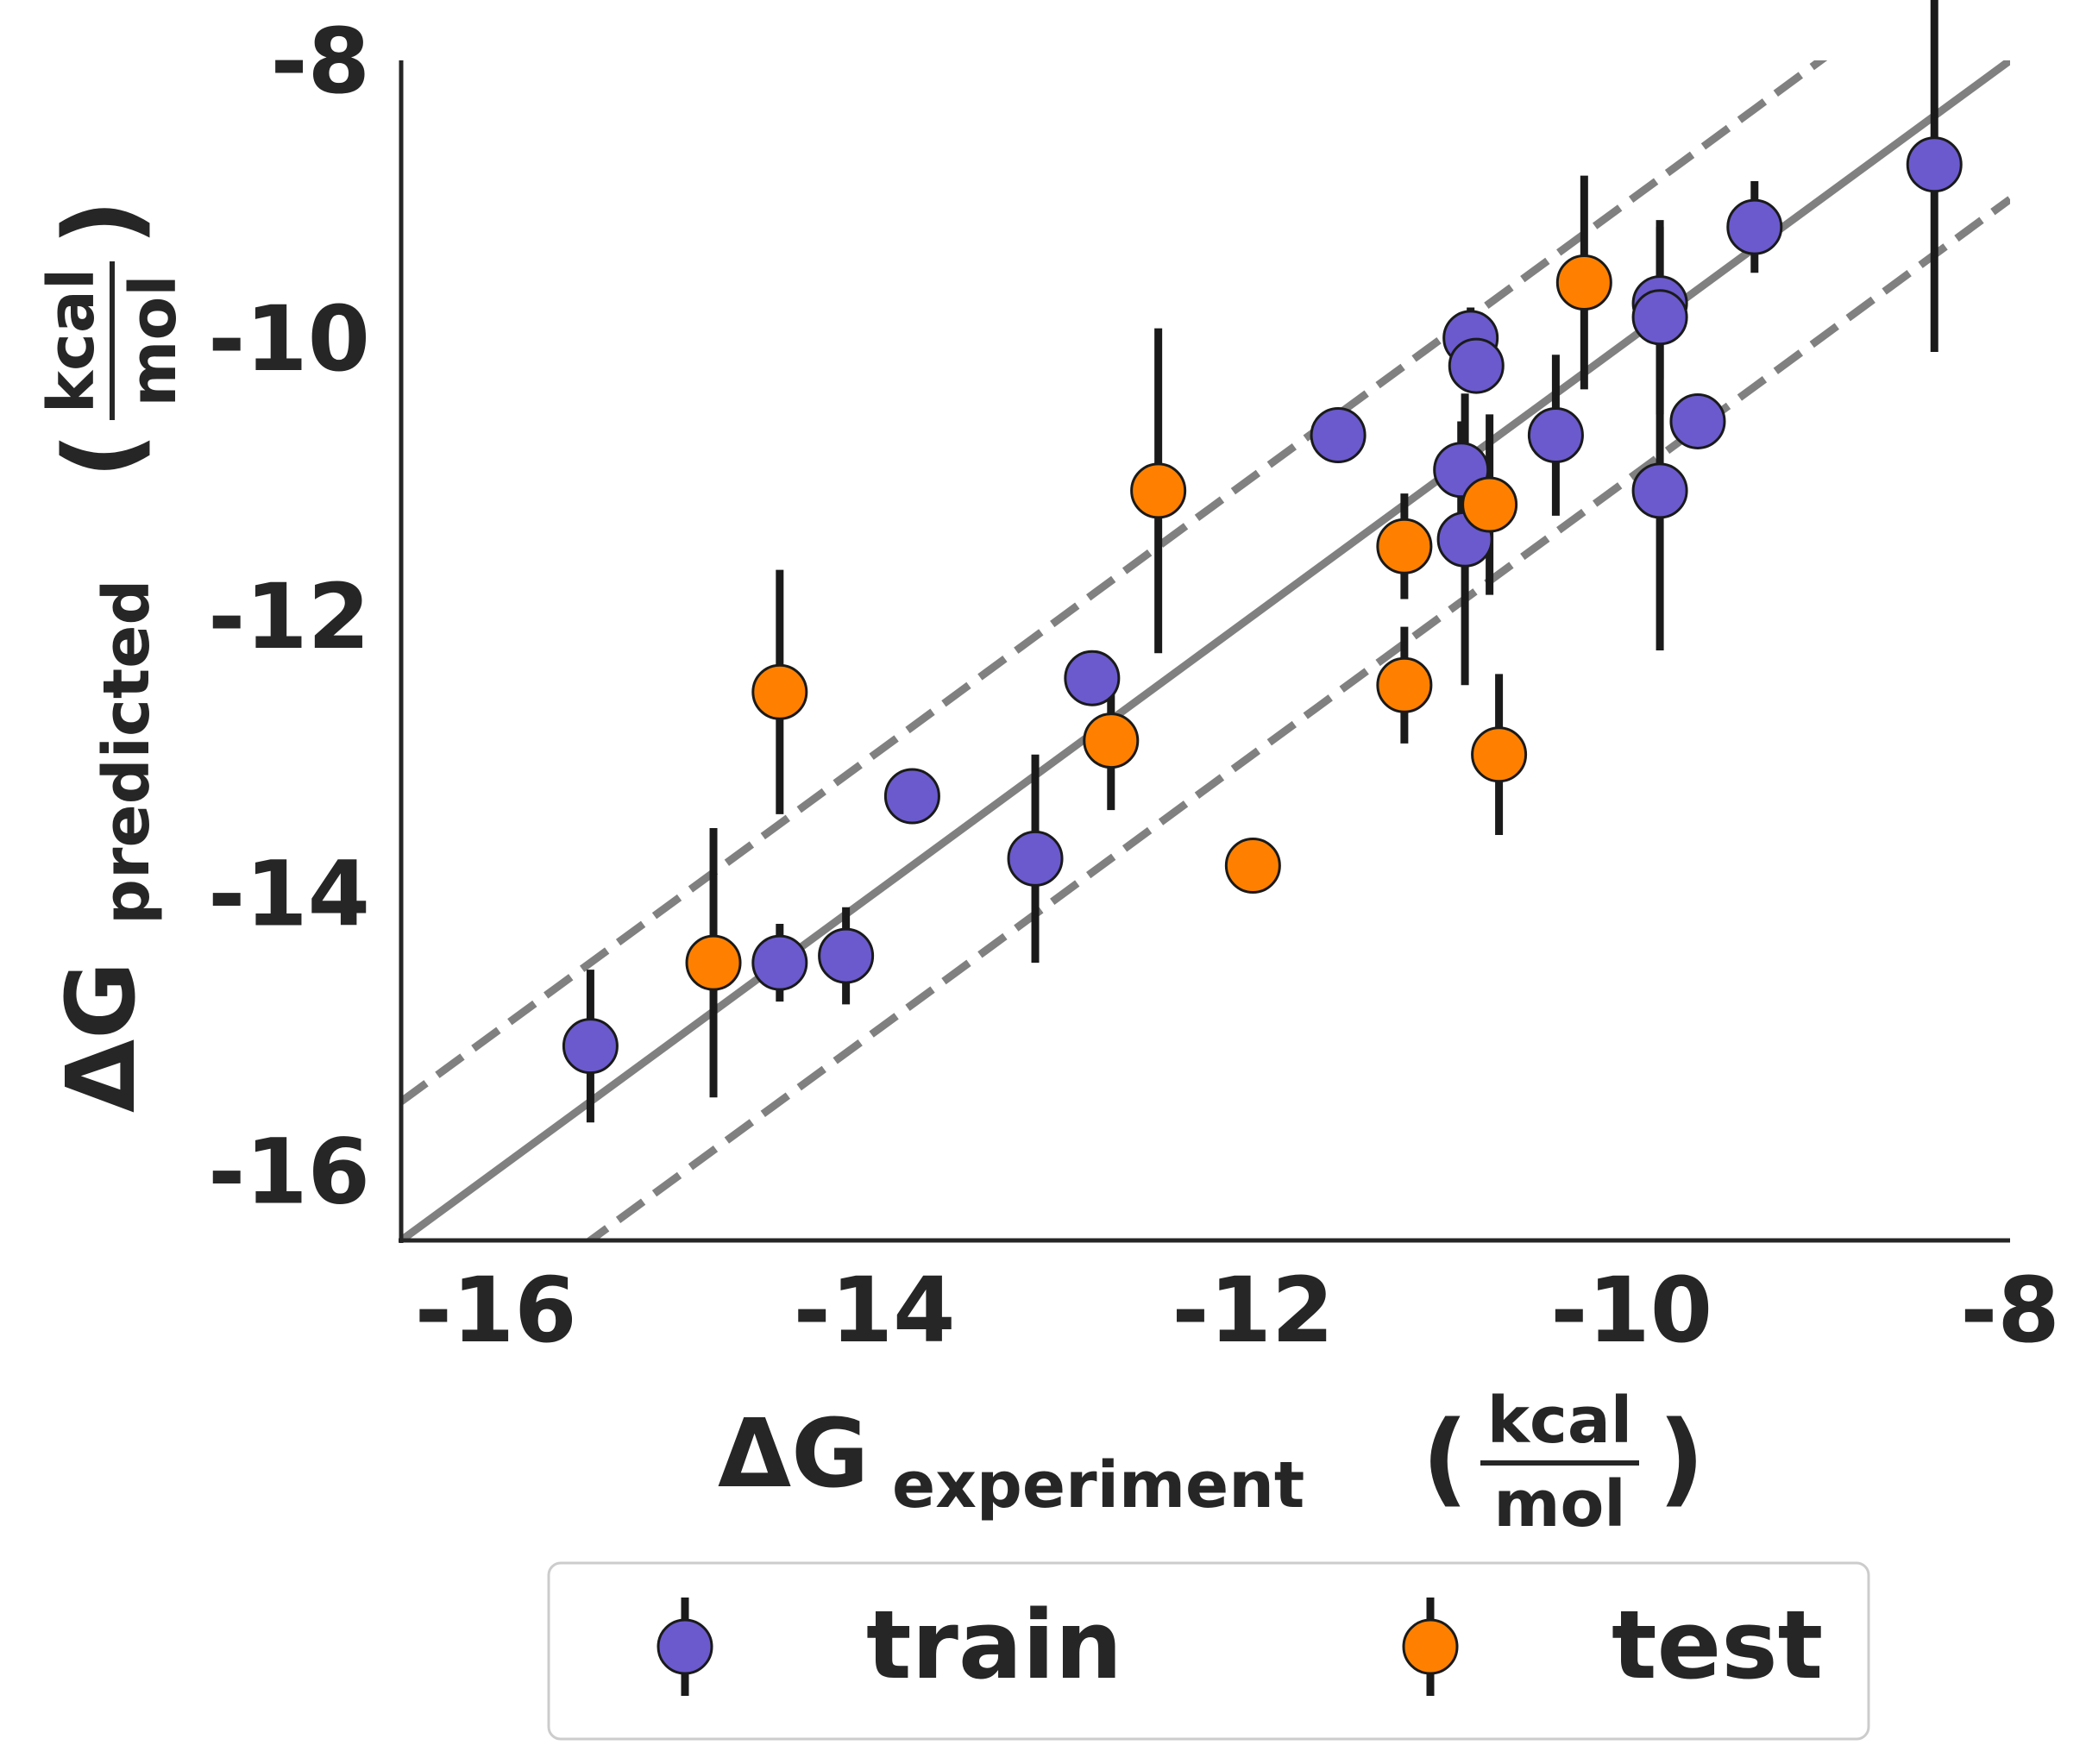 Image resolution: width=2086 pixels, height=1764 pixels. Describe the element at coordinates (496, 1310) in the screenshot. I see `x-tick-label: -16` at that location.